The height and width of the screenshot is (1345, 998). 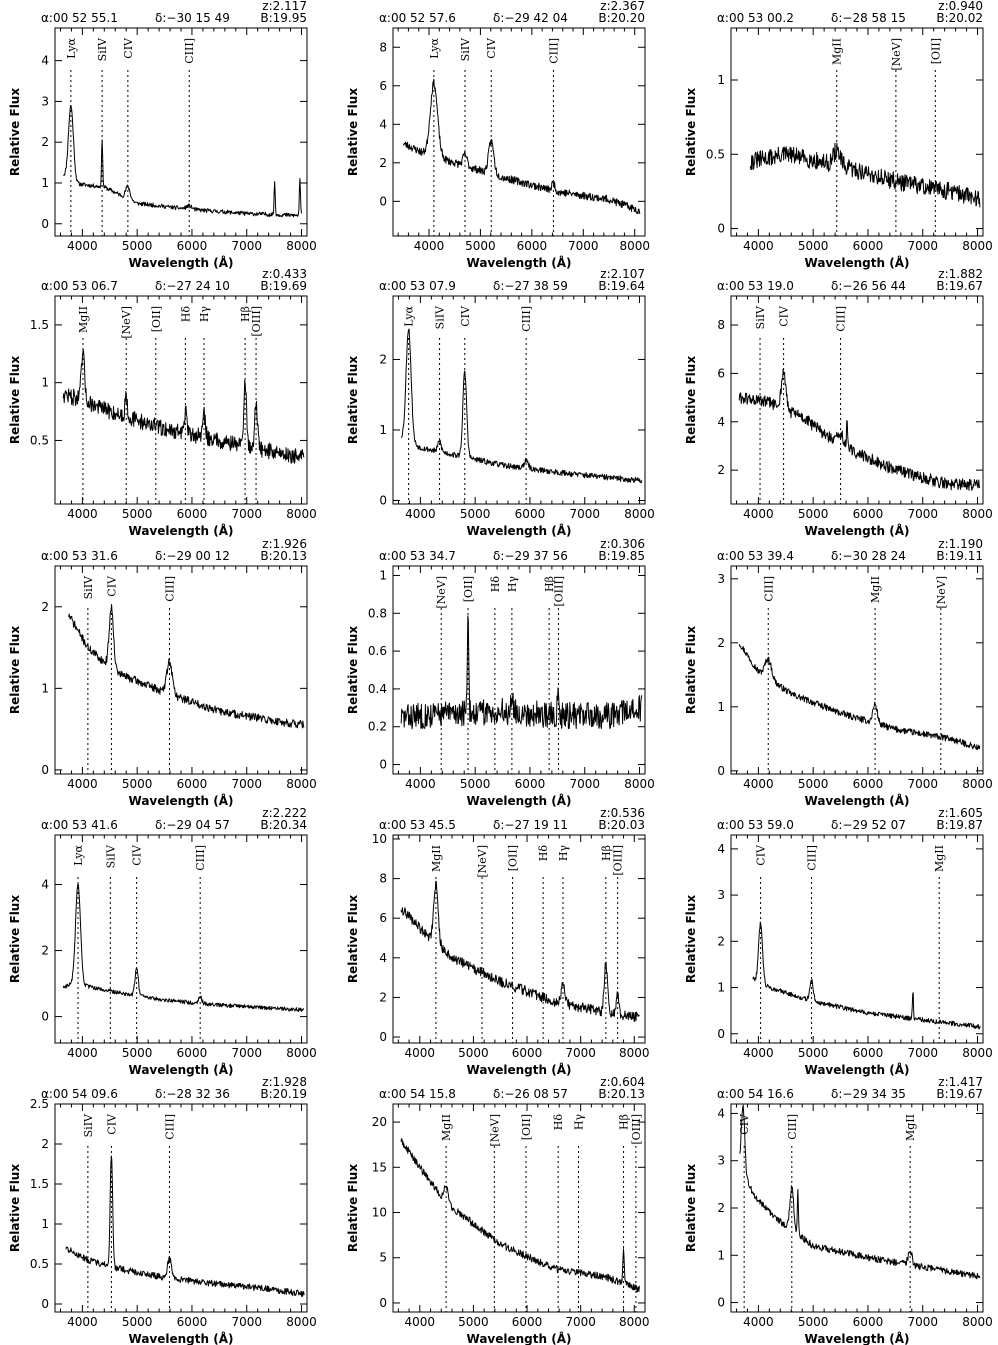 What do you see at coordinates (868, 286) in the screenshot?
I see `header-dec: δ:−26 56 44` at bounding box center [868, 286].